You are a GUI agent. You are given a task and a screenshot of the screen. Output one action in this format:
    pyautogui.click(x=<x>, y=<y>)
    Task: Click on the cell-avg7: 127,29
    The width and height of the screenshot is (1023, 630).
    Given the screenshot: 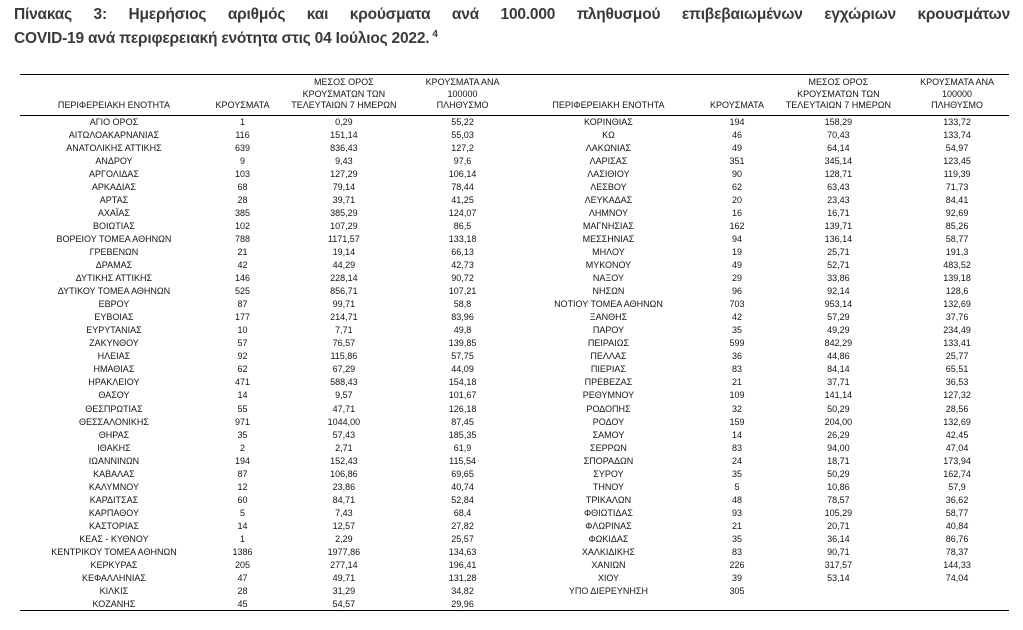 What is the action you would take?
    pyautogui.click(x=344, y=173)
    